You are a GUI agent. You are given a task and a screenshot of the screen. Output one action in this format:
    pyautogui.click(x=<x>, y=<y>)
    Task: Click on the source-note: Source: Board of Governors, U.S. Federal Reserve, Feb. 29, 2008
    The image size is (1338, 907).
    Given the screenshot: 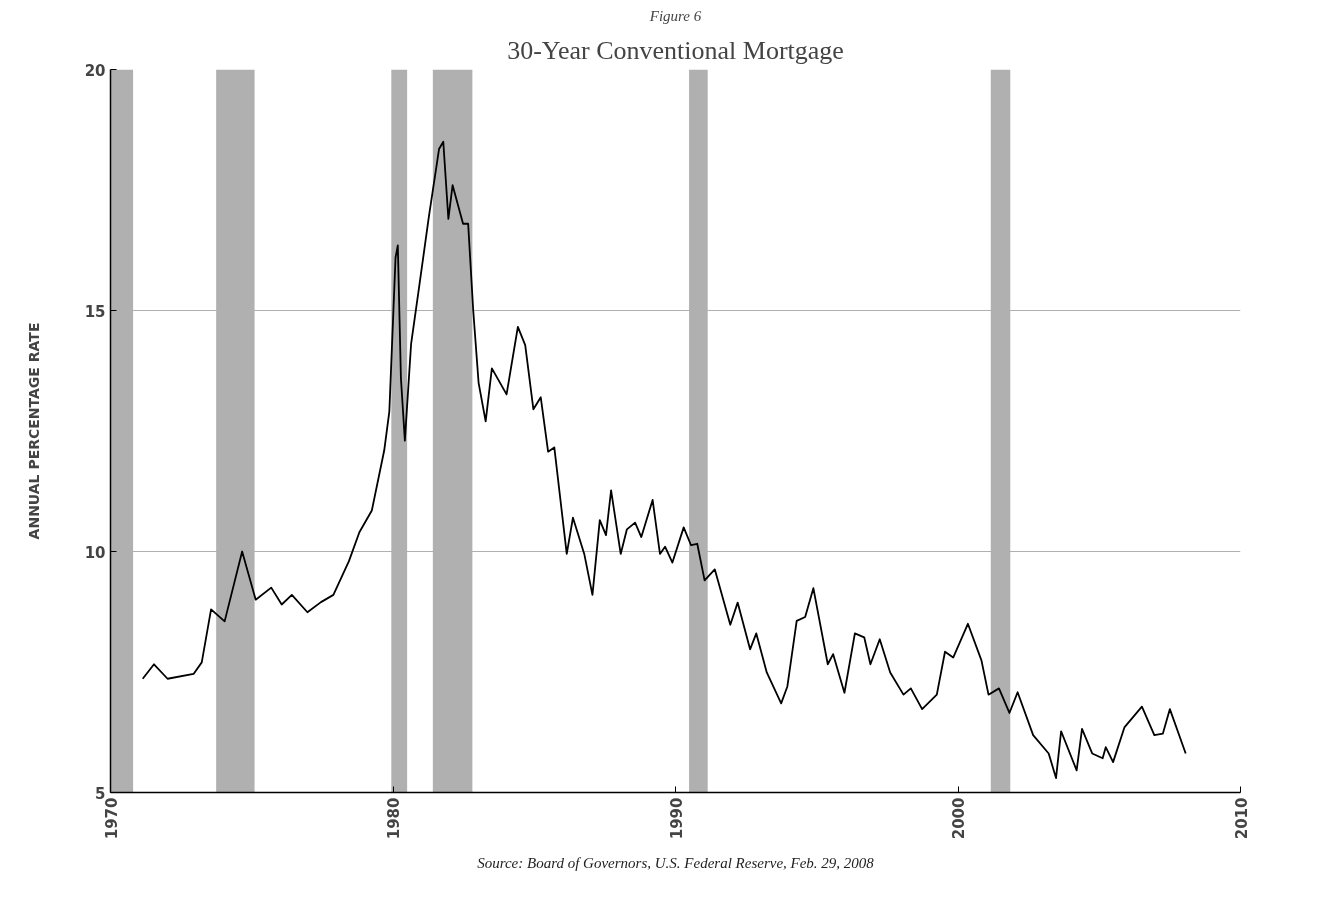 What is the action you would take?
    pyautogui.click(x=676, y=862)
    